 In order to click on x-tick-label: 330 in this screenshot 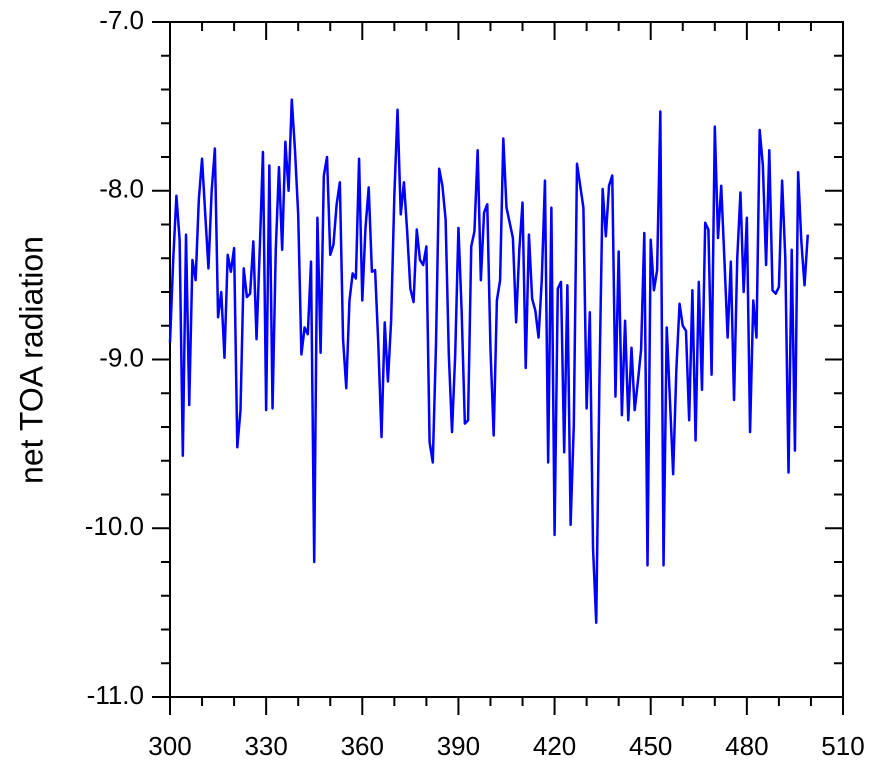, I will do `click(265, 746)`.